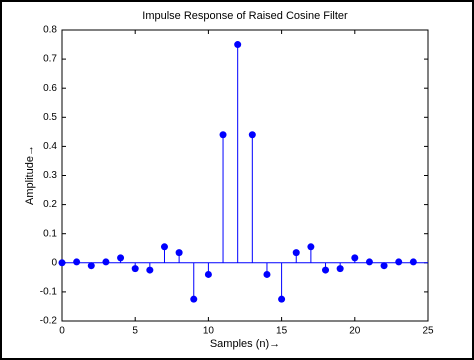 This screenshot has width=474, height=360. I want to click on x-axis-label: Samples (n)→, so click(245, 344).